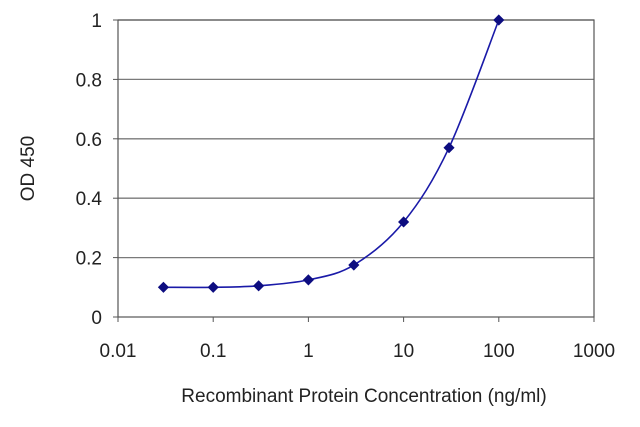  What do you see at coordinates (89, 199) in the screenshot?
I see `y-tick-label: 0.4` at bounding box center [89, 199].